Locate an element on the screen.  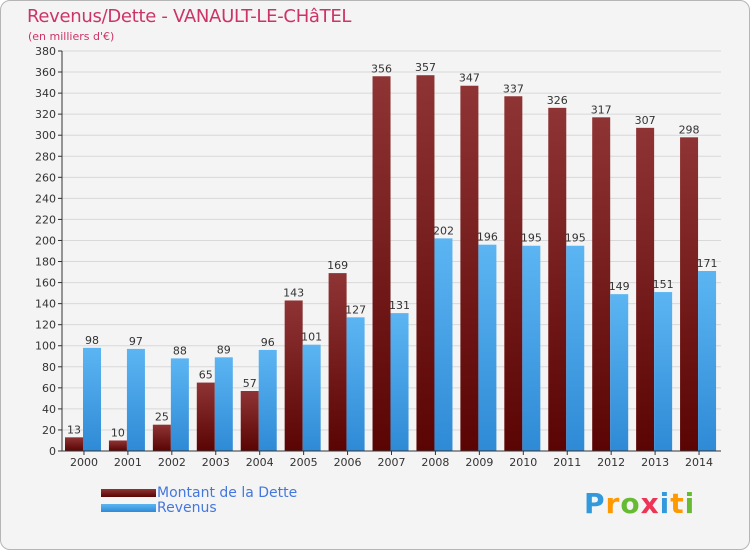
y-tick-label: 200 is located at coordinates (45, 240).